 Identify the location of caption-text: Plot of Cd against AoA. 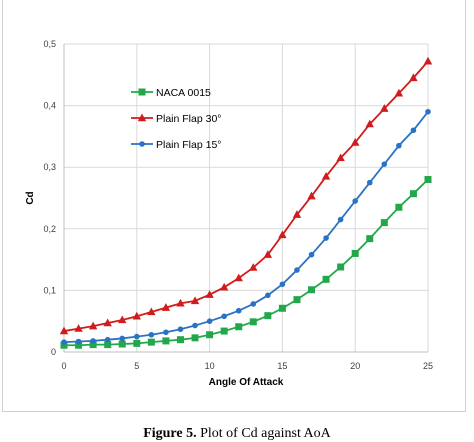
(265, 433).